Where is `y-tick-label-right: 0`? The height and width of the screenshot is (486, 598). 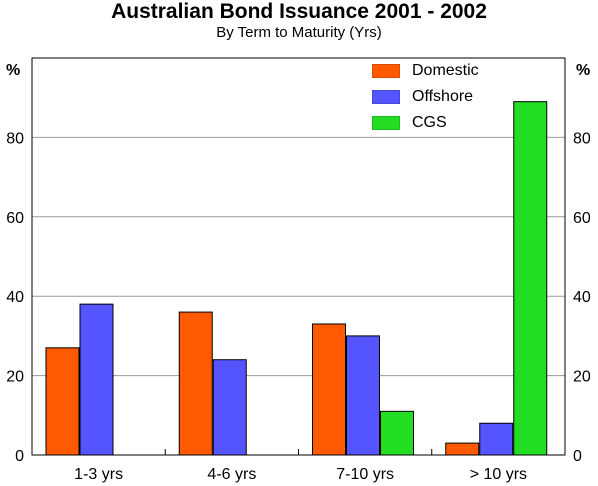 y-tick-label-right: 0 is located at coordinates (577, 456).